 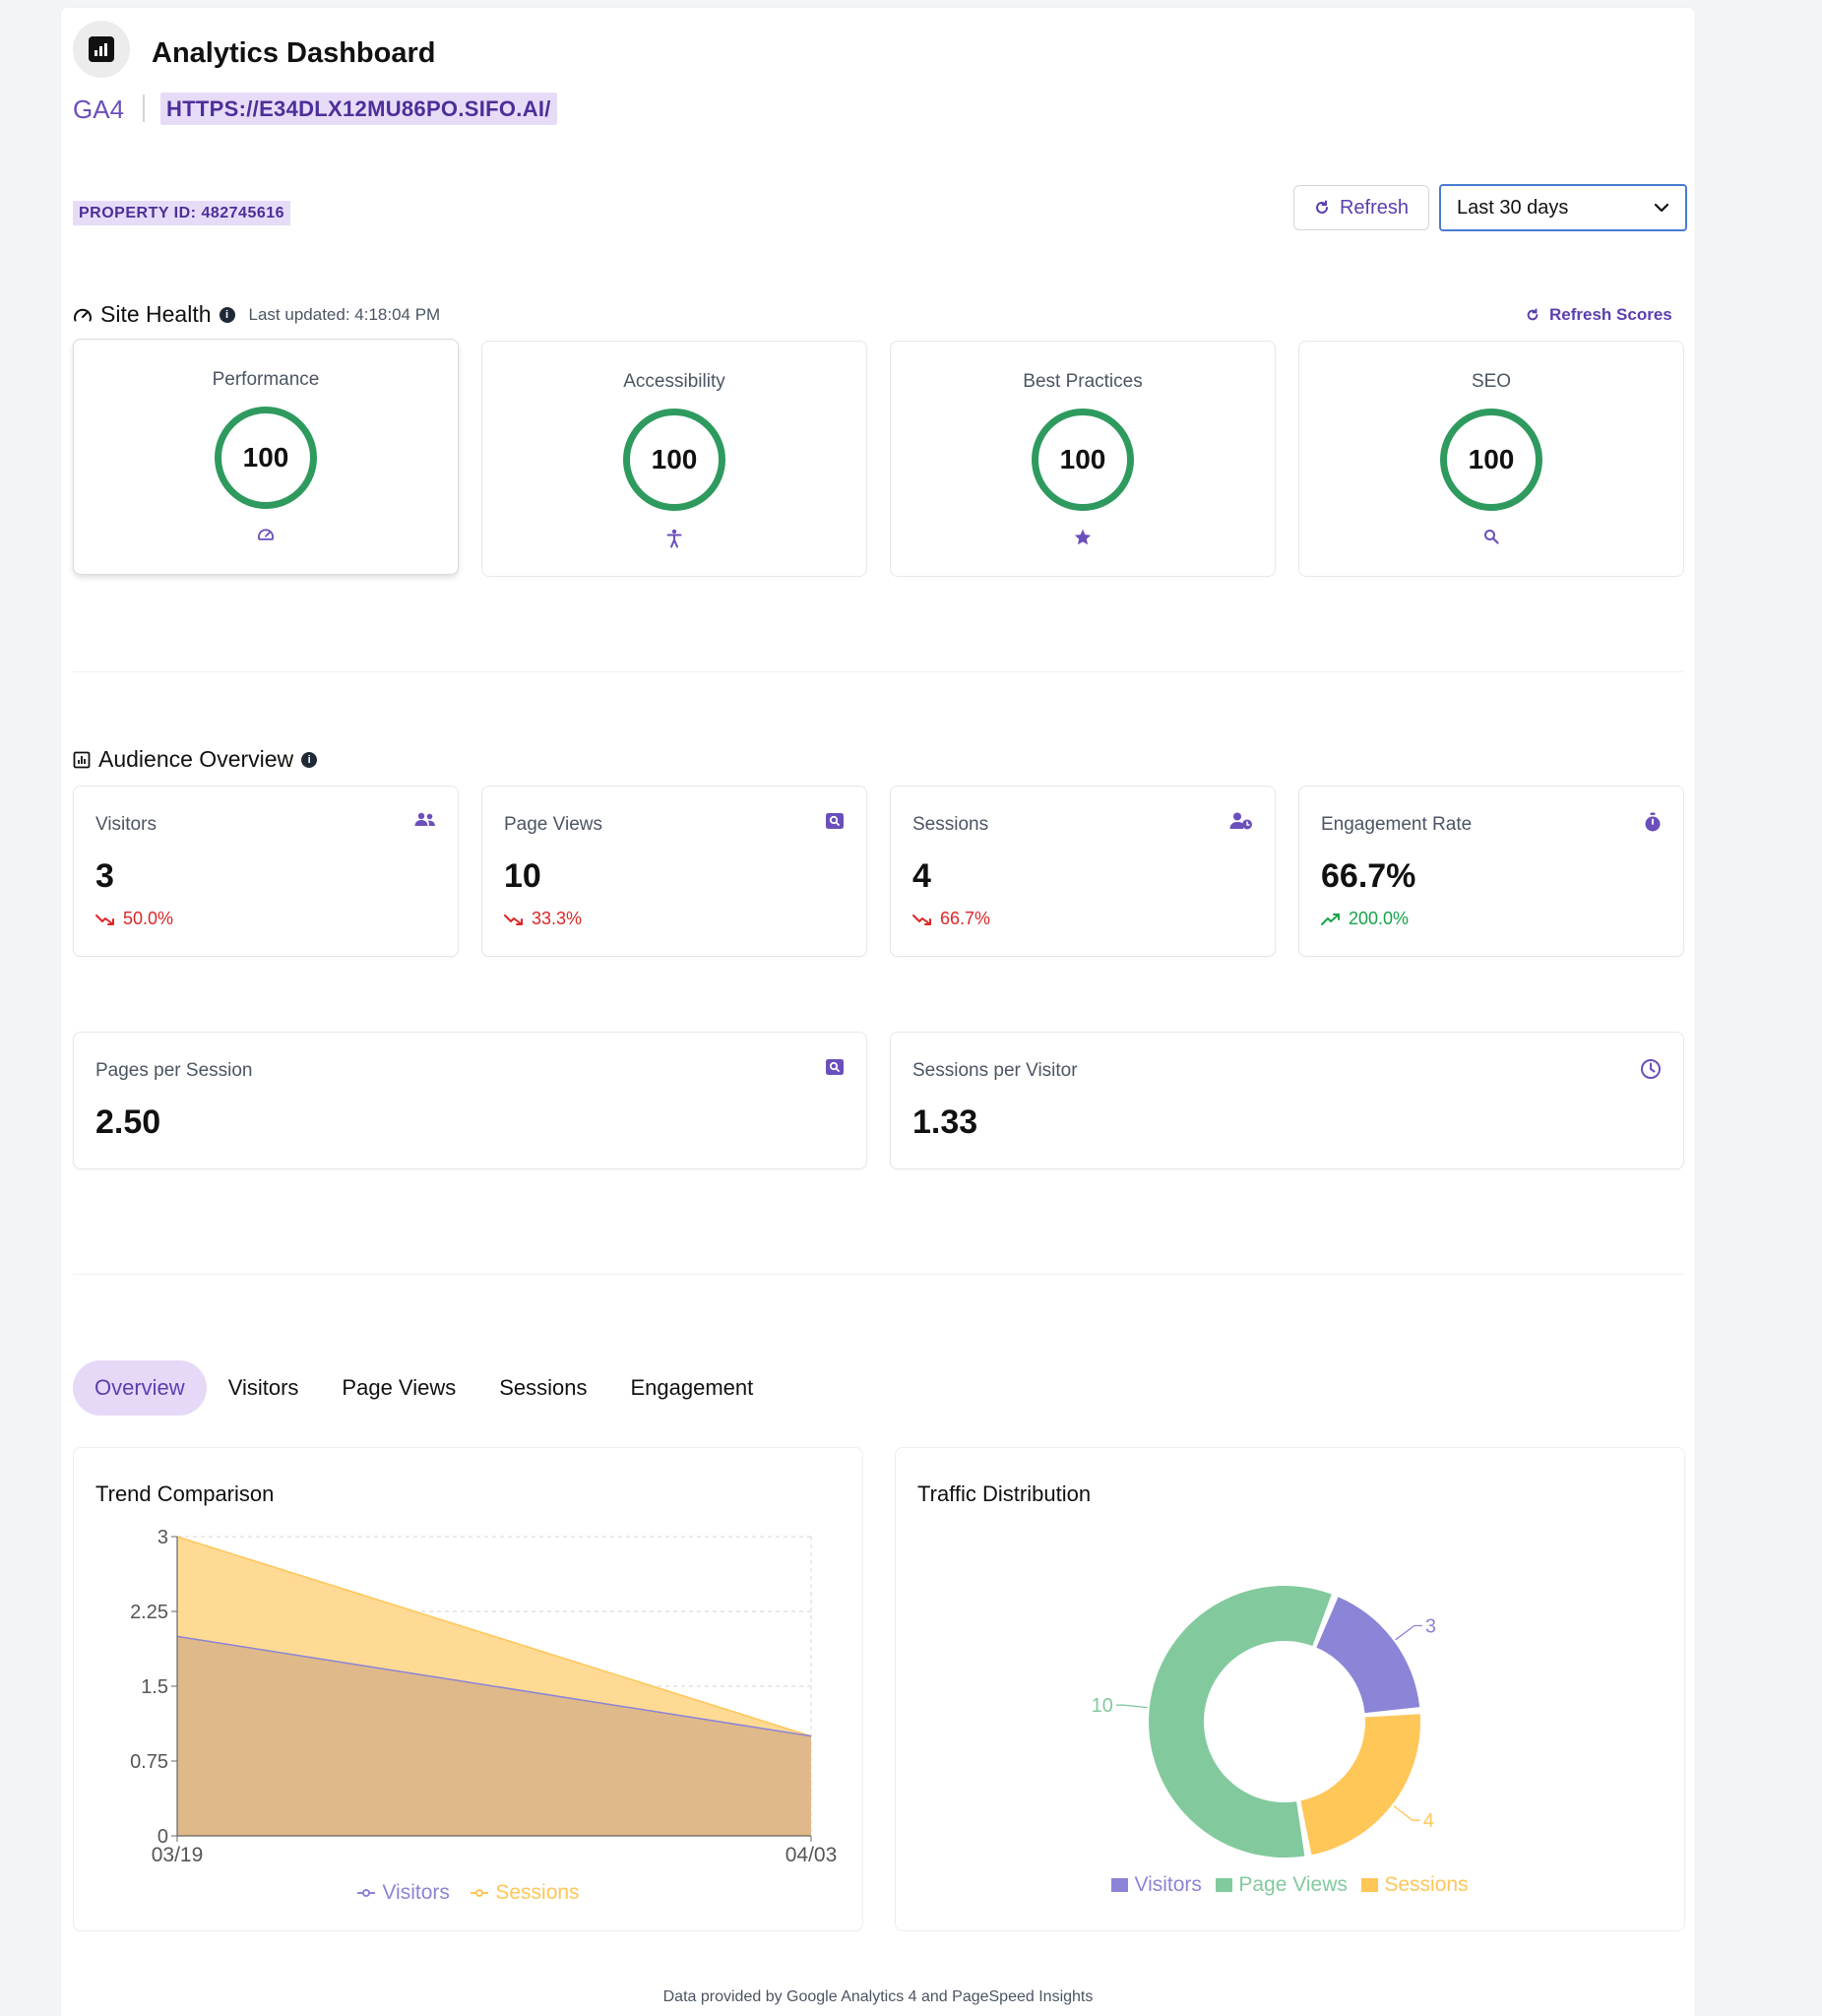 What do you see at coordinates (99, 109) in the screenshot?
I see `platform-label: GA4` at bounding box center [99, 109].